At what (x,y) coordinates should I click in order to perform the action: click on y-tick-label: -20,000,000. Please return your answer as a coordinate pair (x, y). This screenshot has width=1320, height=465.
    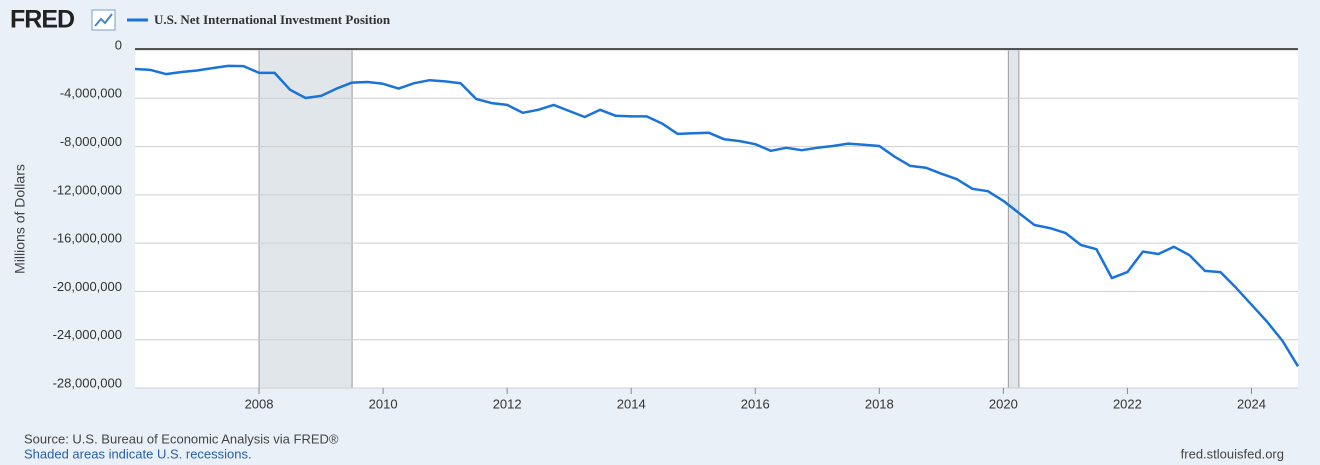
    Looking at the image, I should click on (87, 286).